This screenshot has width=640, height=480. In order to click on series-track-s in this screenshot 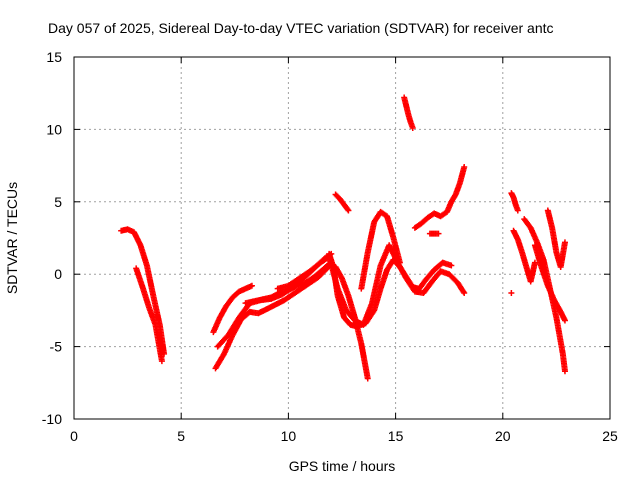, I will do `click(511, 293)`.